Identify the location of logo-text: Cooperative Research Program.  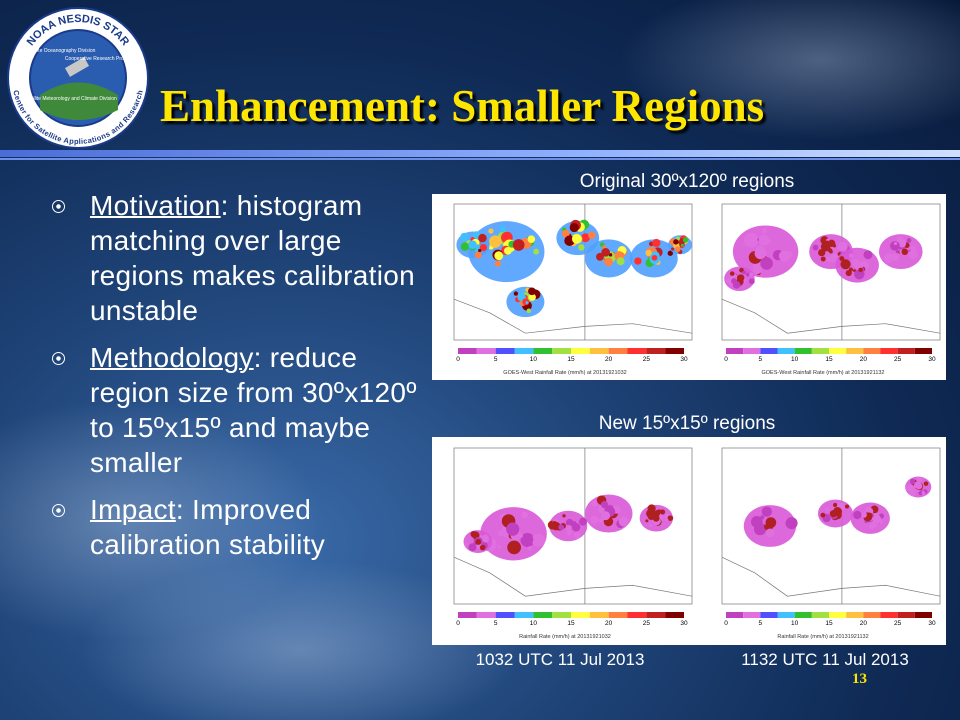
(100, 59).